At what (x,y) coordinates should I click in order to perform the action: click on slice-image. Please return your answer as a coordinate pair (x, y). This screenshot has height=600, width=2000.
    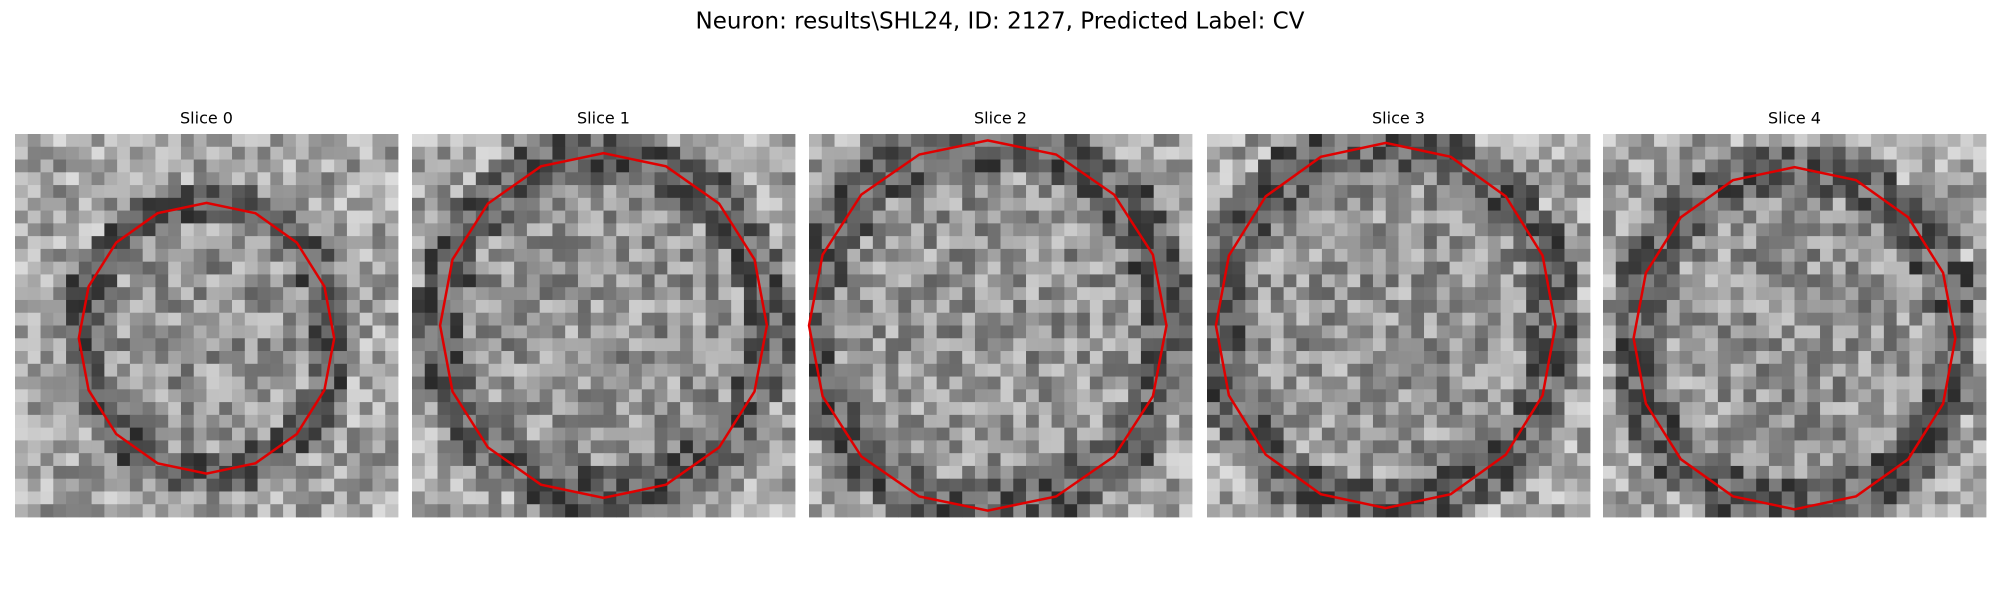
    Looking at the image, I should click on (1399, 326).